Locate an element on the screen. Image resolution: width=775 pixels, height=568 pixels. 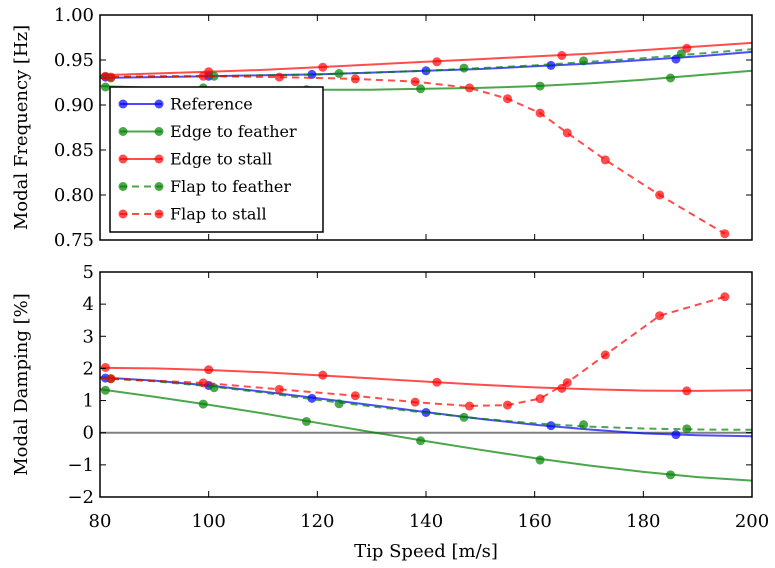
legend-label-edge-to-feather: Edge to feather is located at coordinates (233, 131).